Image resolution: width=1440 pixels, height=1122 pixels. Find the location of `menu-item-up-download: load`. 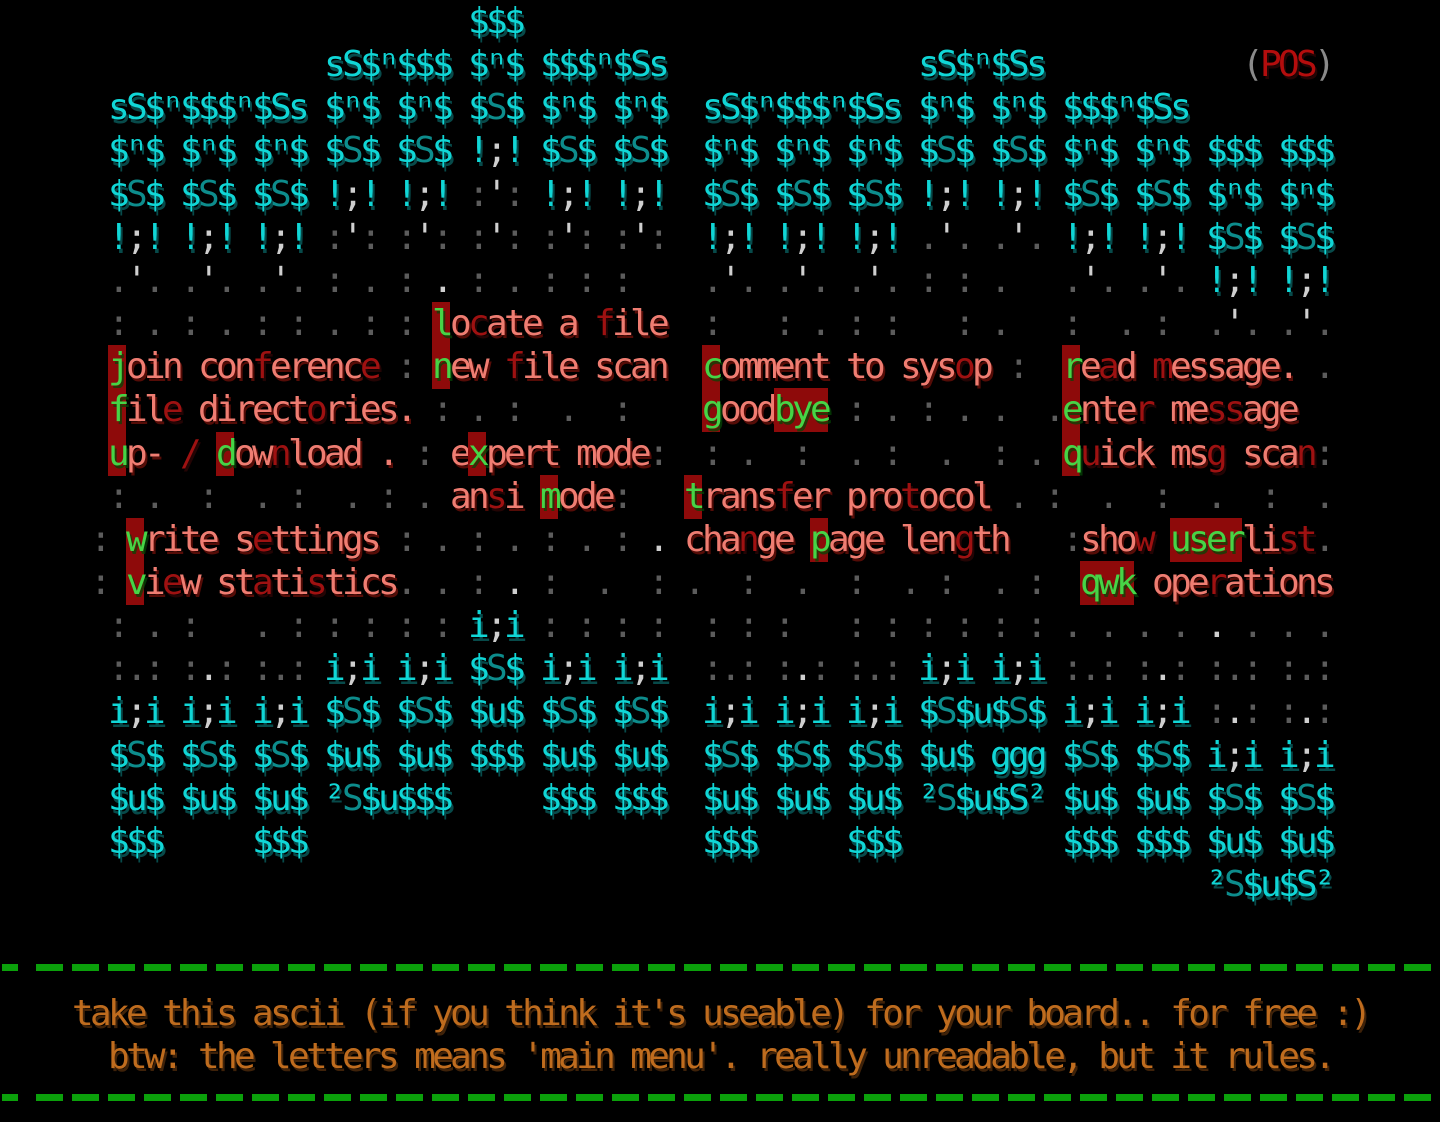

menu-item-up-download: load is located at coordinates (326, 453).